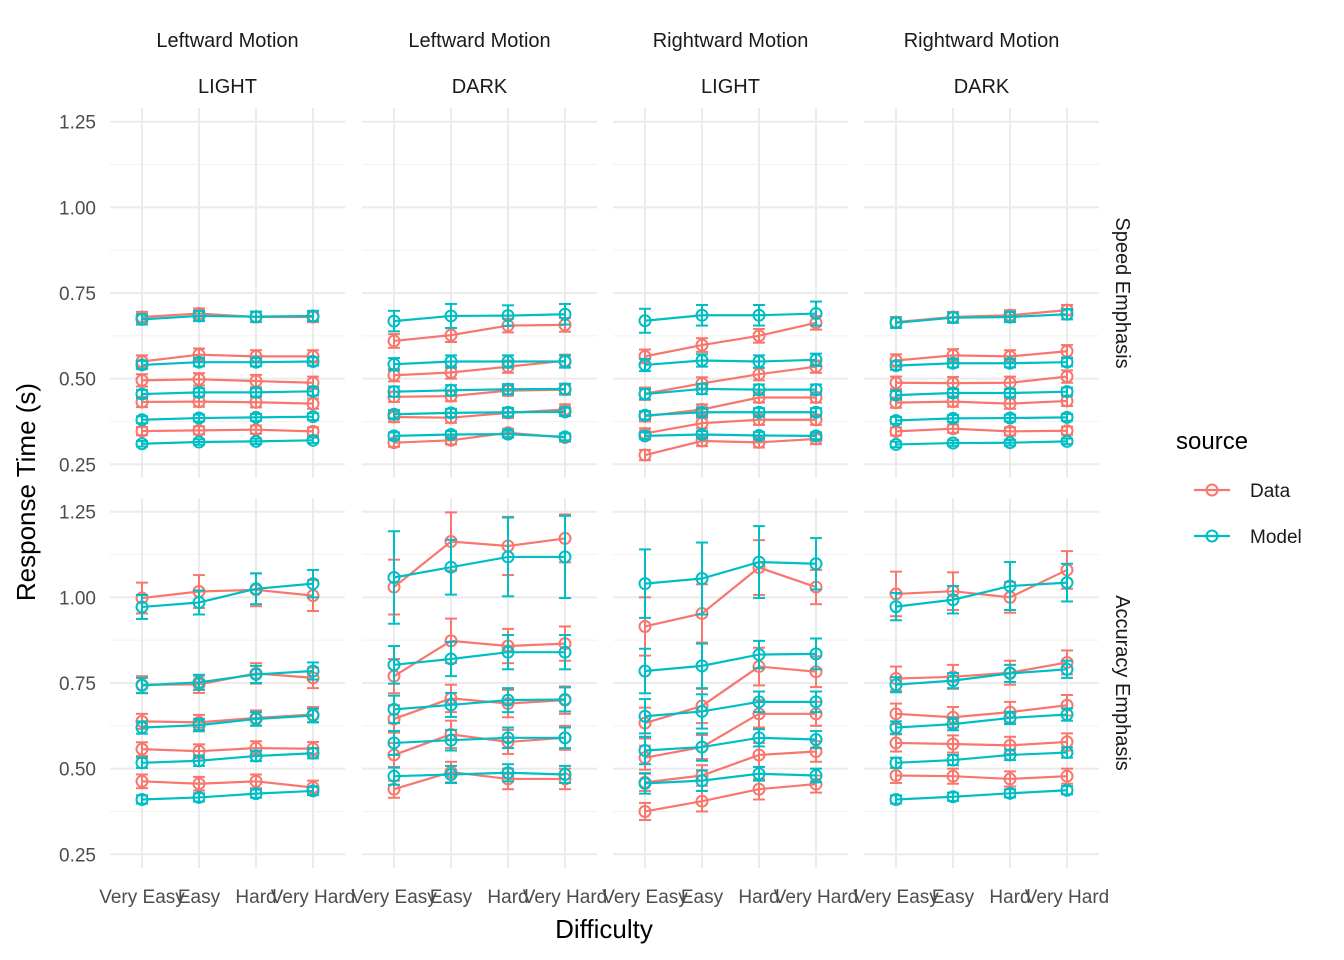 The width and height of the screenshot is (1344, 960). What do you see at coordinates (1122, 292) in the screenshot?
I see `row-strip-label: Speed Emphasis` at bounding box center [1122, 292].